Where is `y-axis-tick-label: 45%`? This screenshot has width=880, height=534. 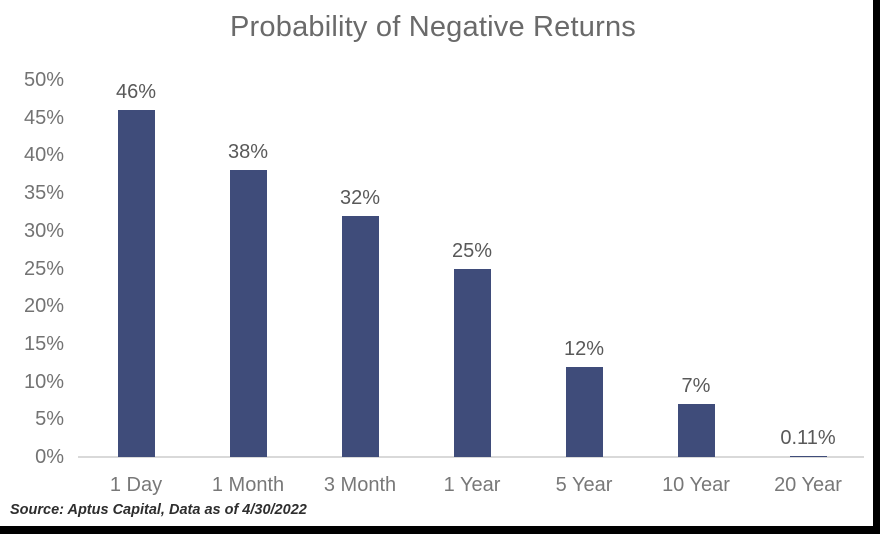
y-axis-tick-label: 45% is located at coordinates (43, 117).